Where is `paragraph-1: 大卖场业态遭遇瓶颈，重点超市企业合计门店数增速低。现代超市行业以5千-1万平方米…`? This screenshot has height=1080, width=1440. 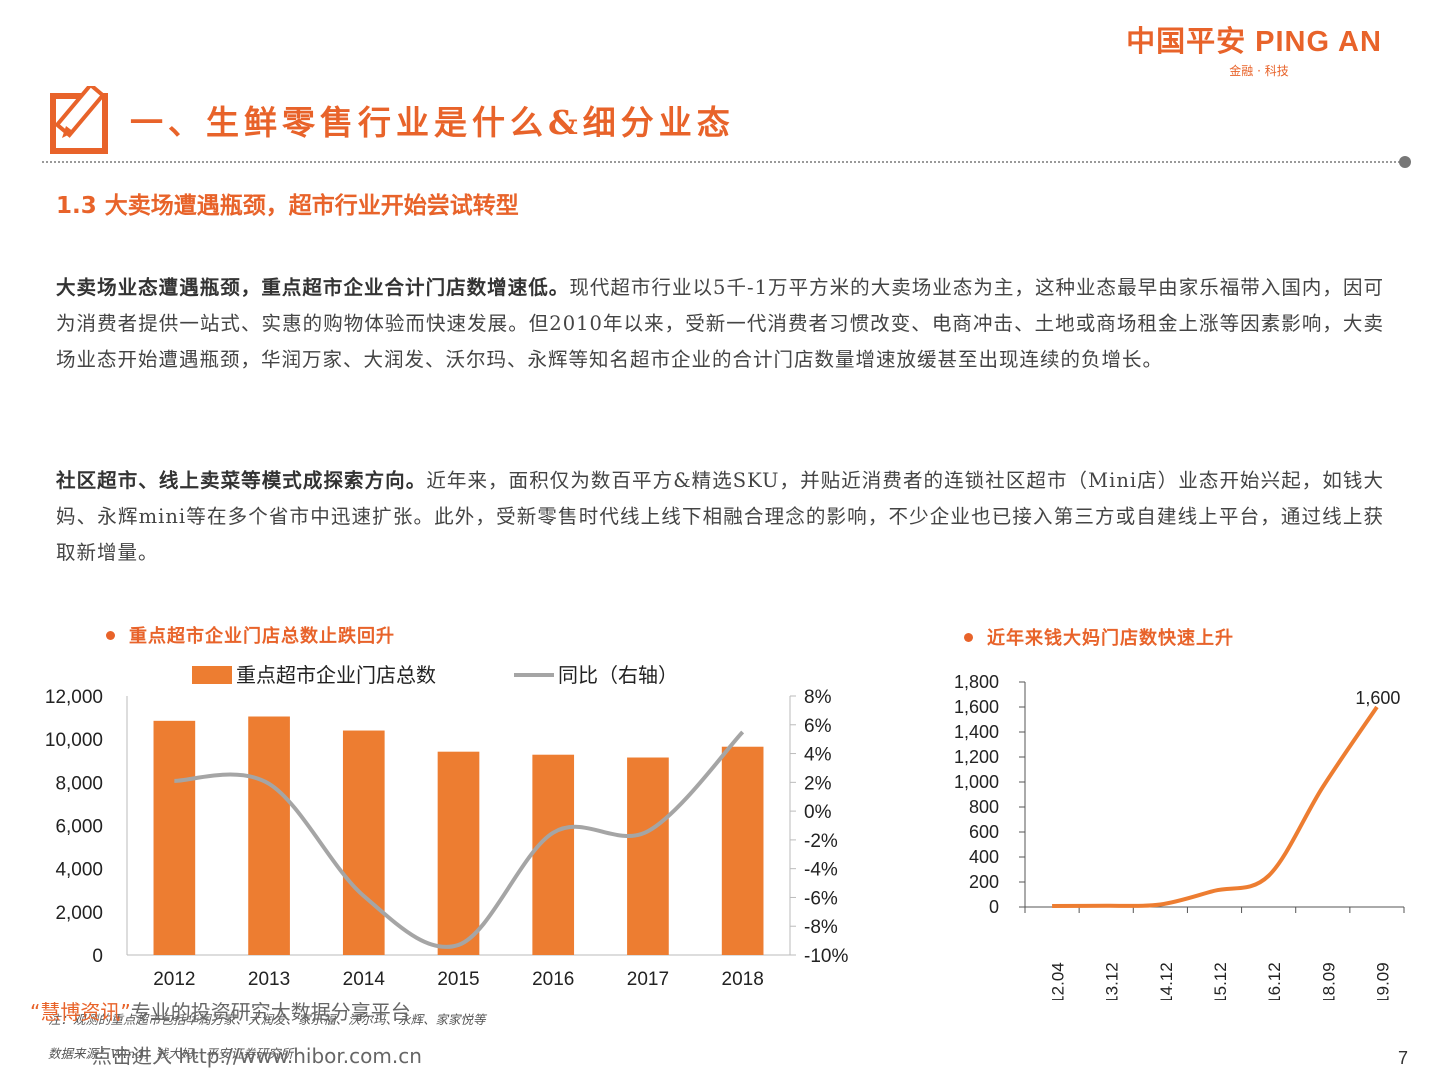 paragraph-1: 大卖场业态遭遇瓶颈，重点超市企业合计门店数增速低。现代超市行业以5千-1万平方米… is located at coordinates (720, 324).